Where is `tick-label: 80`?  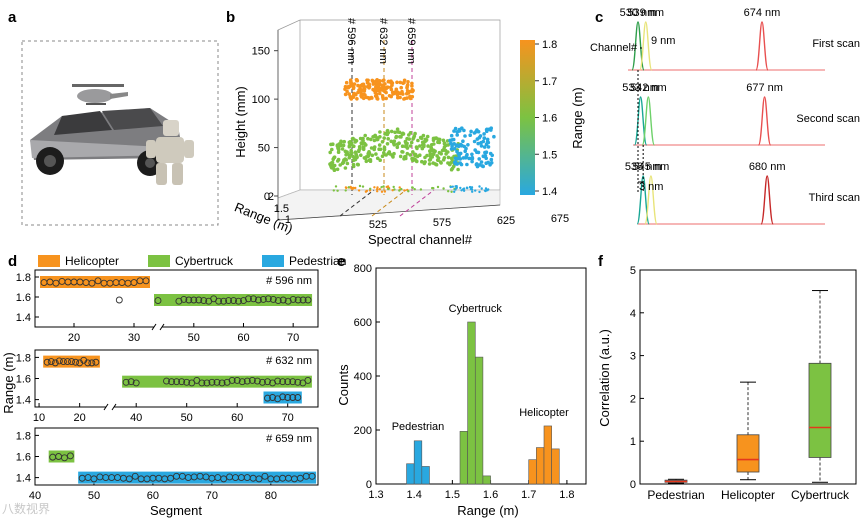
tick-label: 80 is located at coordinates (271, 496).